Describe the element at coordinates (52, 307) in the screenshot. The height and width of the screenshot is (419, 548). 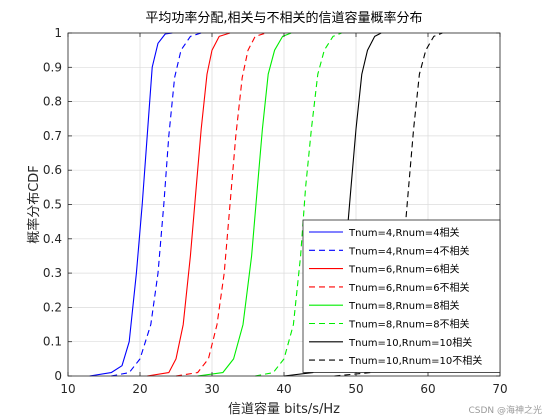
I see `y-tick-label: 0.2` at that location.